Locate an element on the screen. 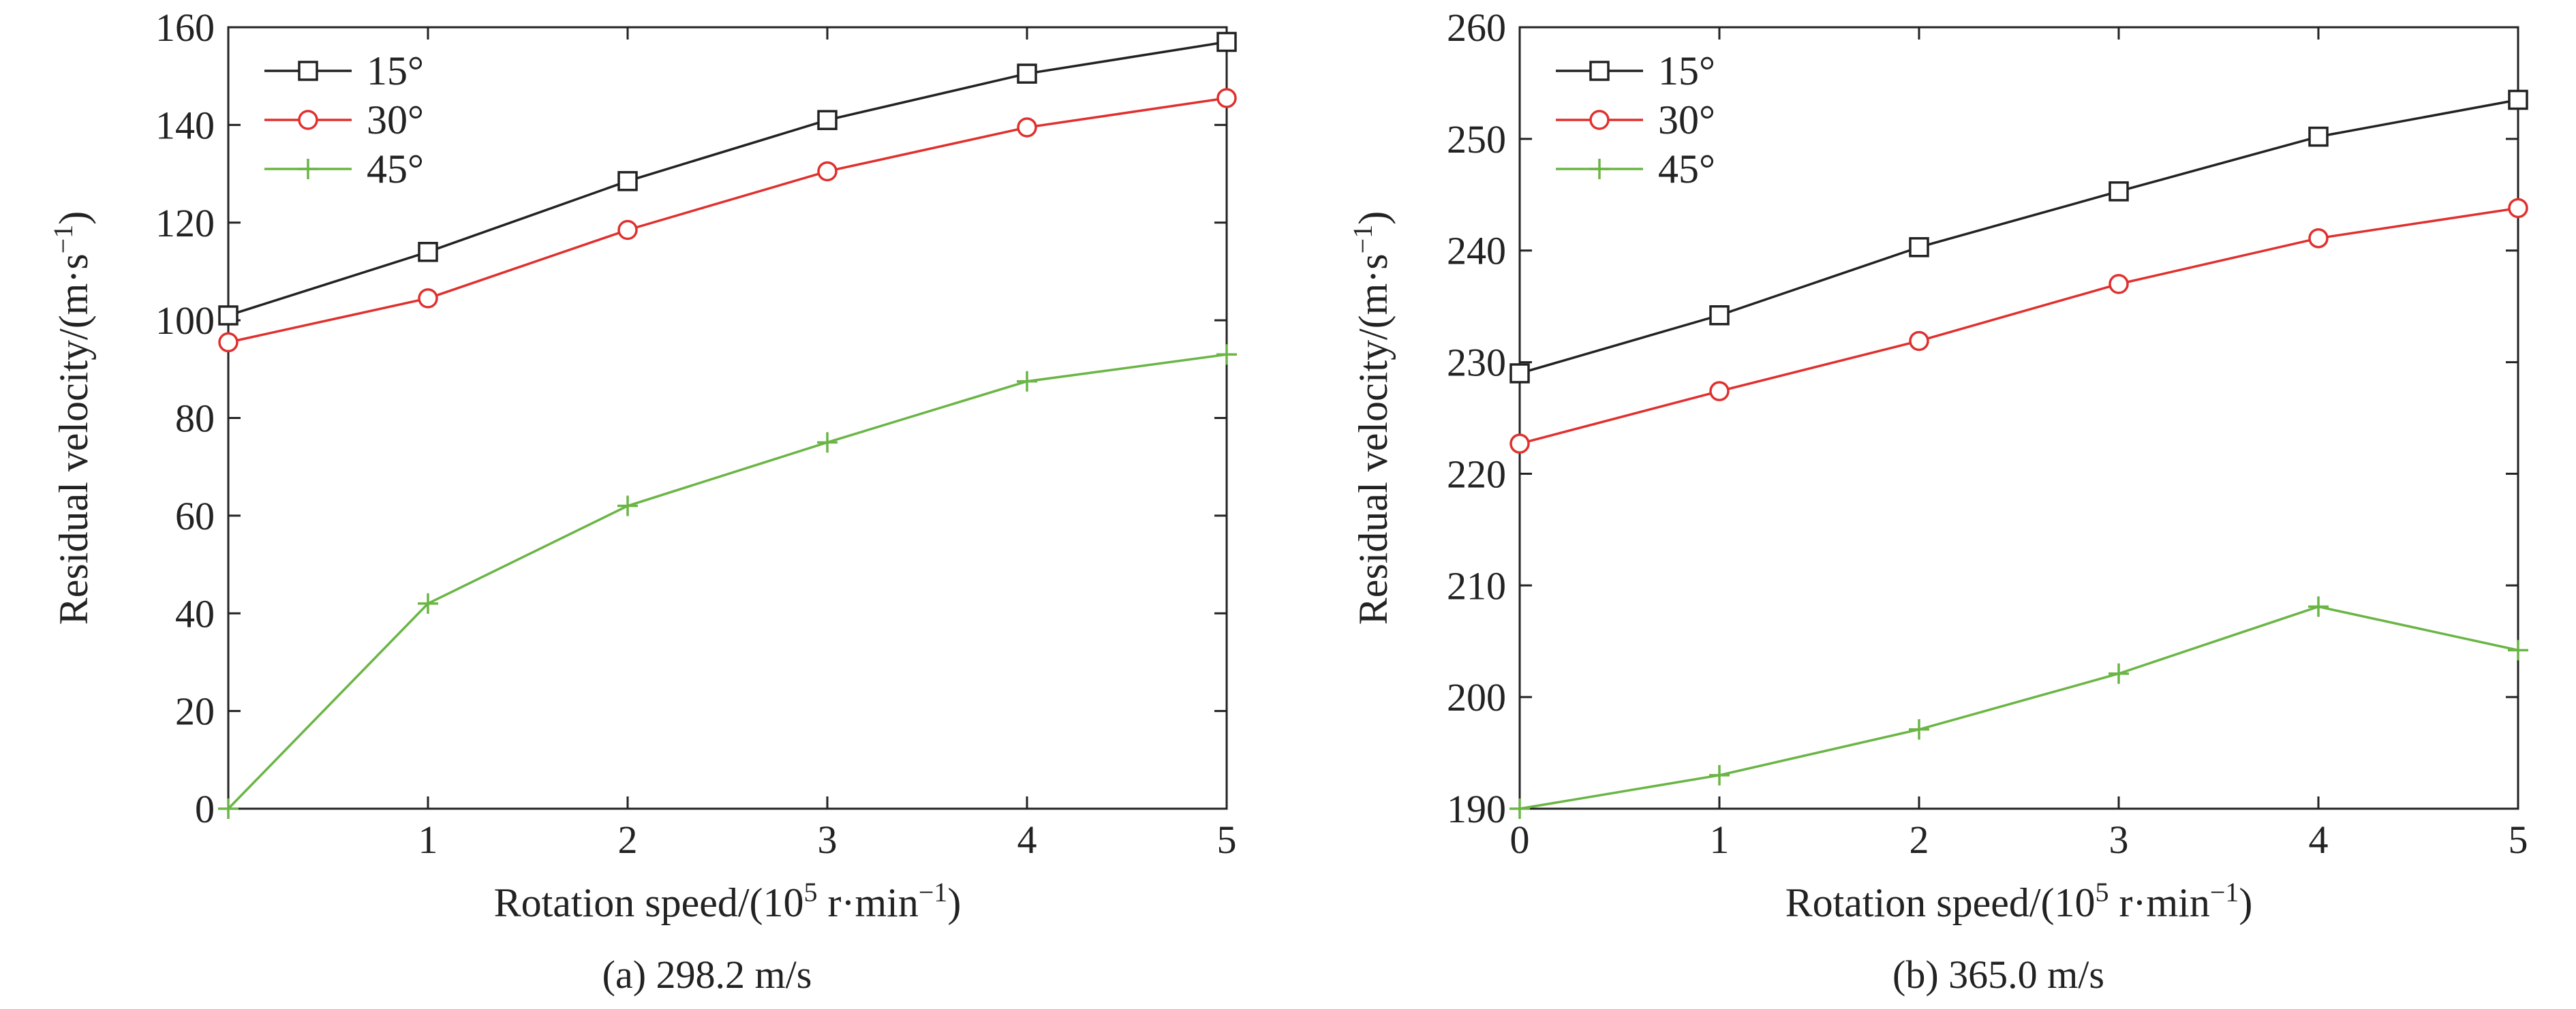  x-tick-label: 3 is located at coordinates (828, 840).